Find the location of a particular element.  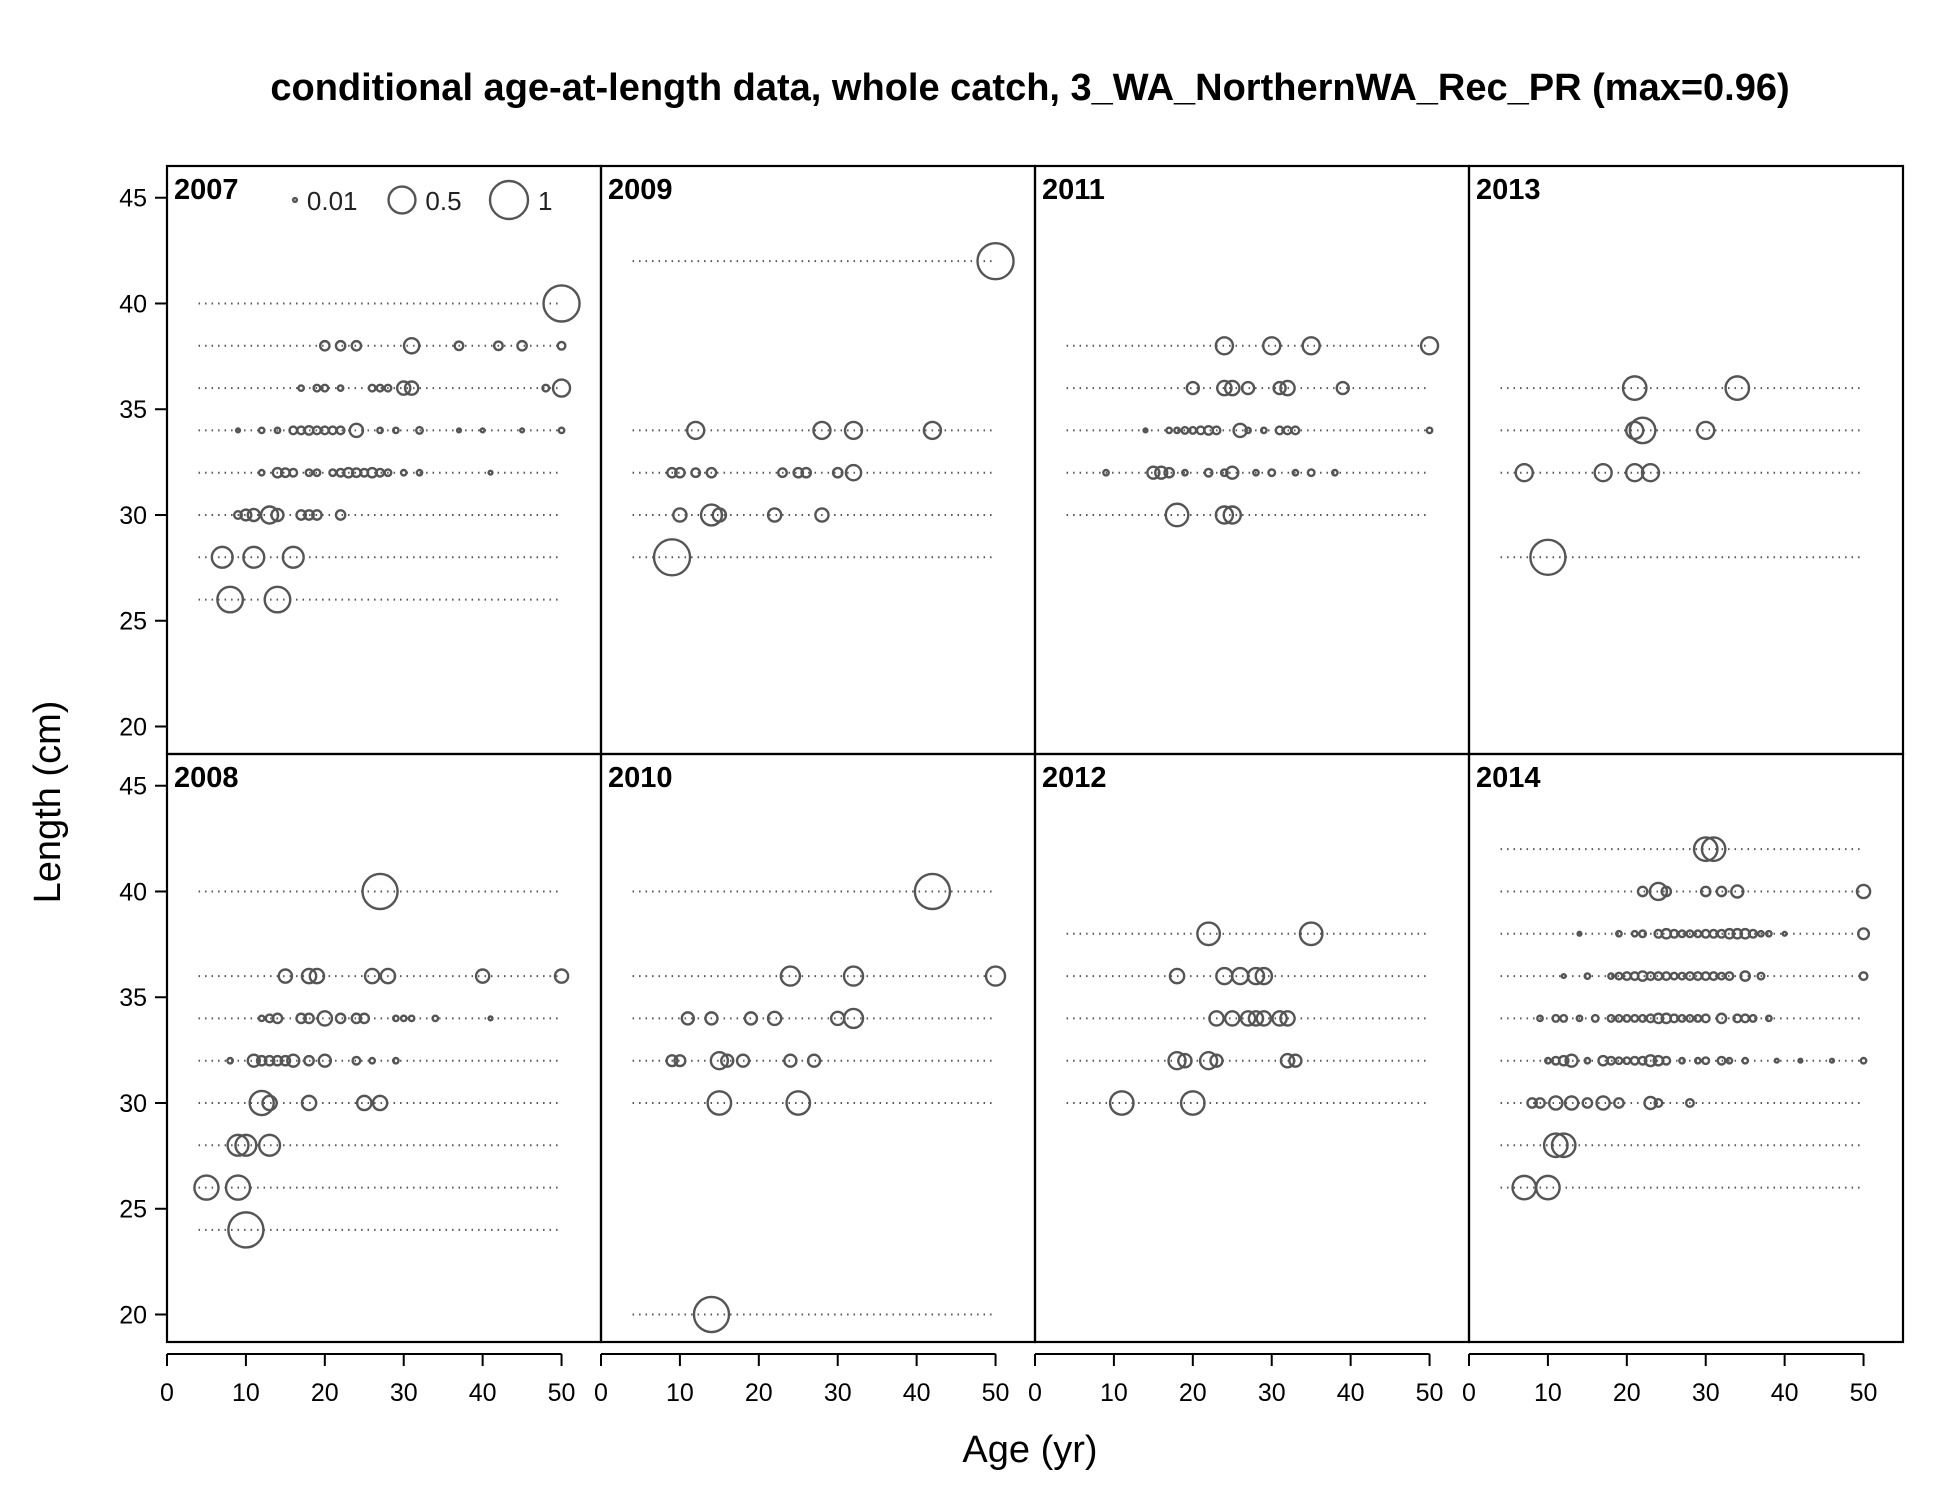

x-tick-label: 50 is located at coordinates (1864, 1393).